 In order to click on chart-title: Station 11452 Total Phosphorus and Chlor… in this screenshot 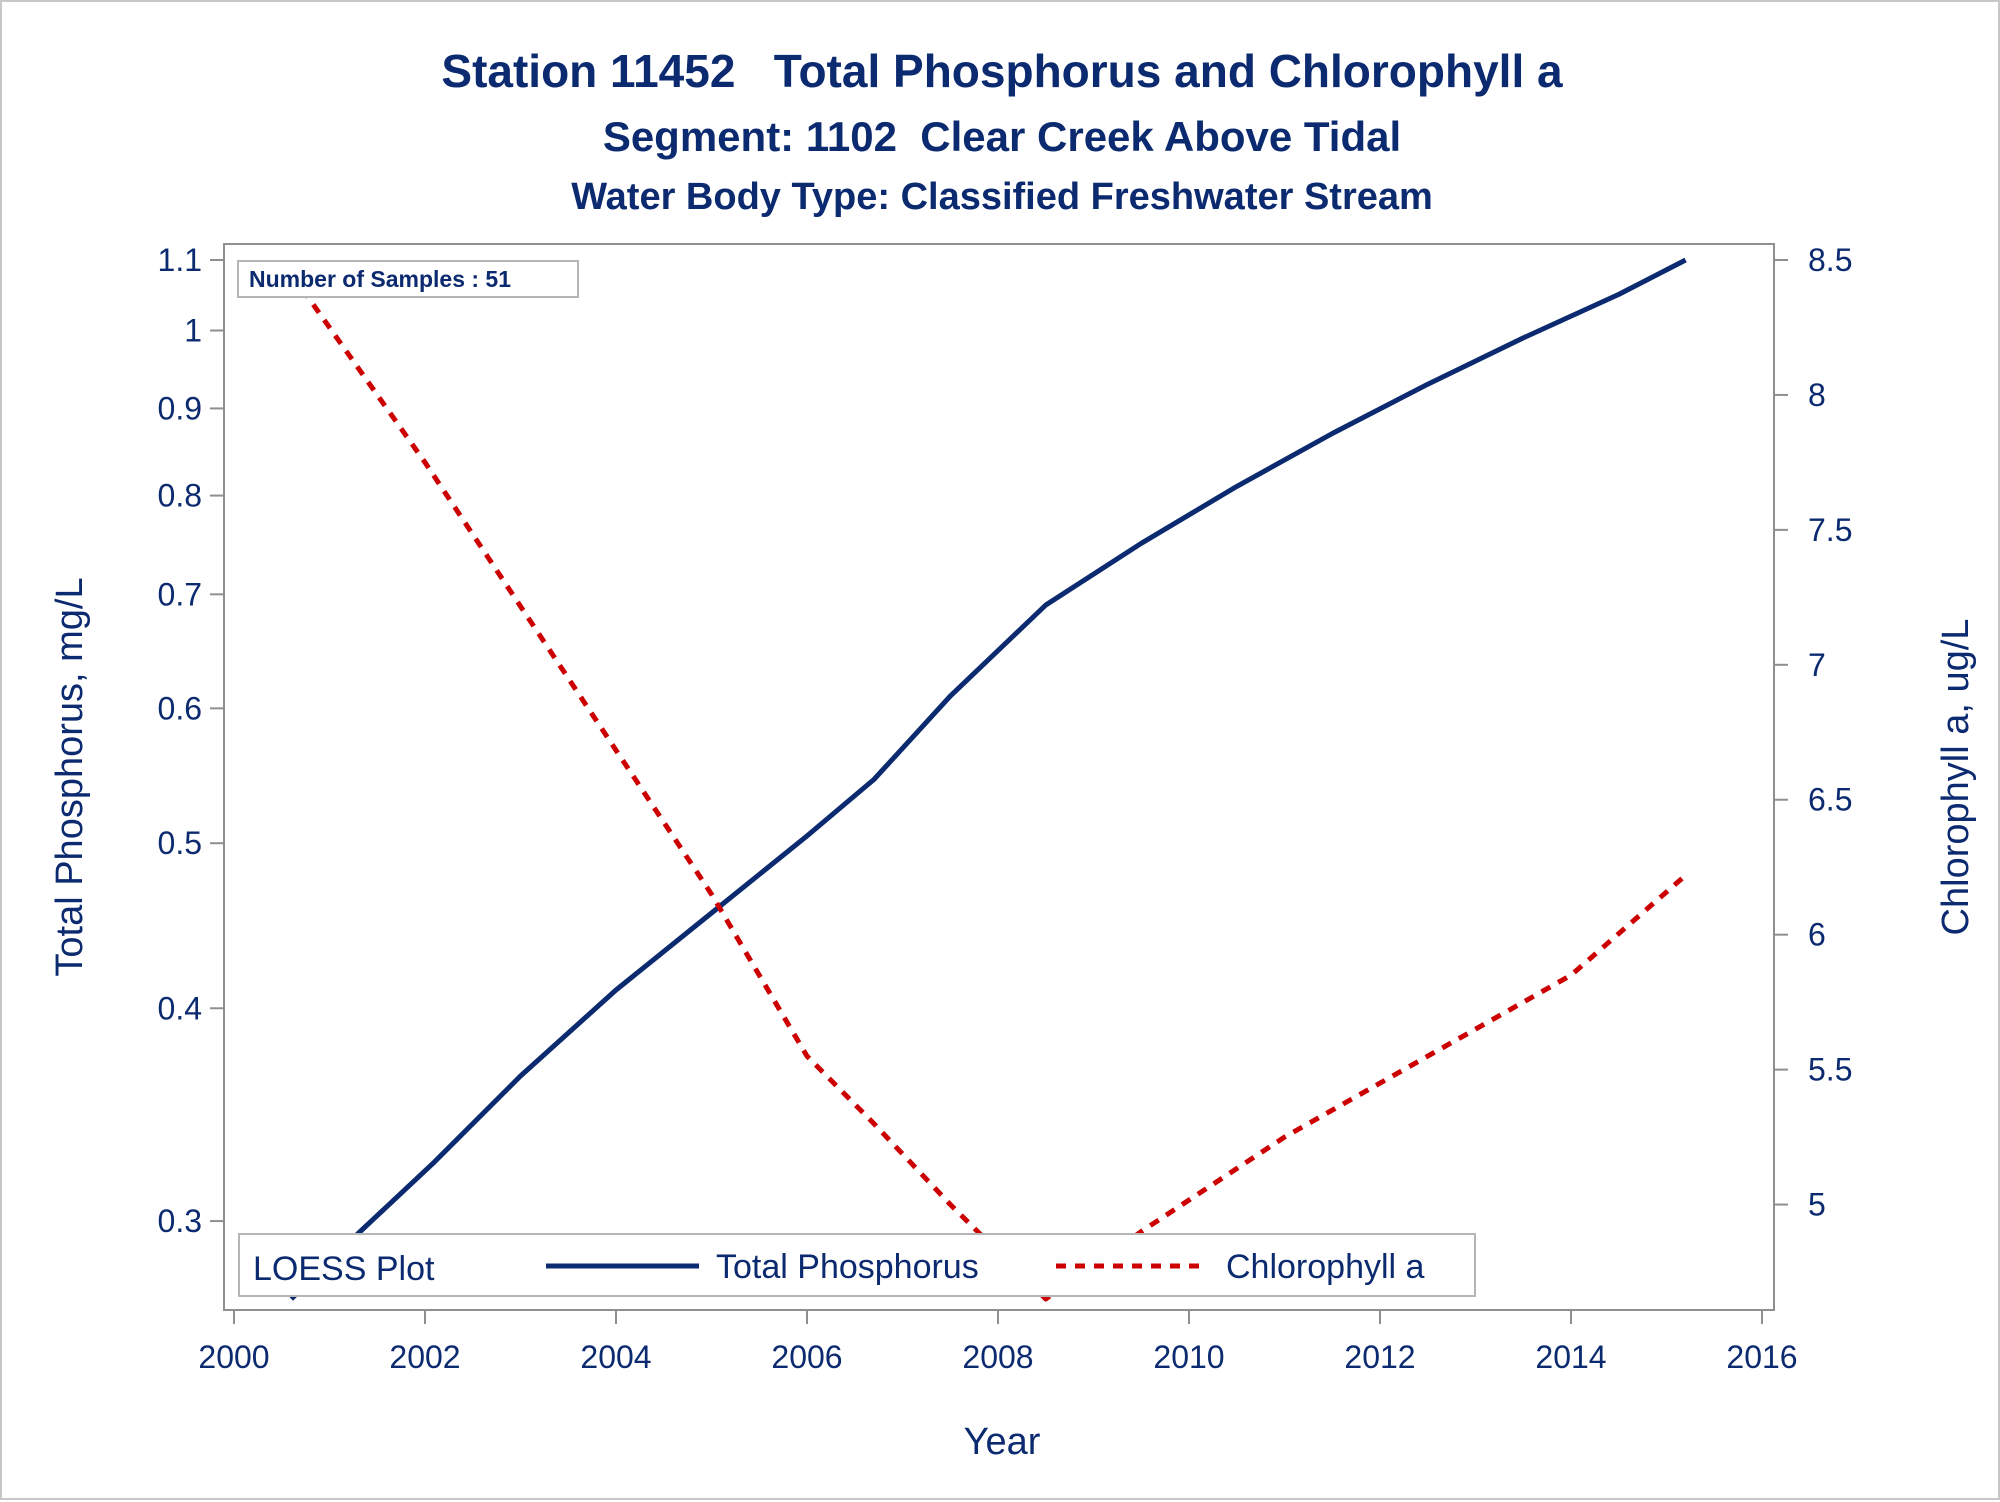, I will do `click(1002, 71)`.